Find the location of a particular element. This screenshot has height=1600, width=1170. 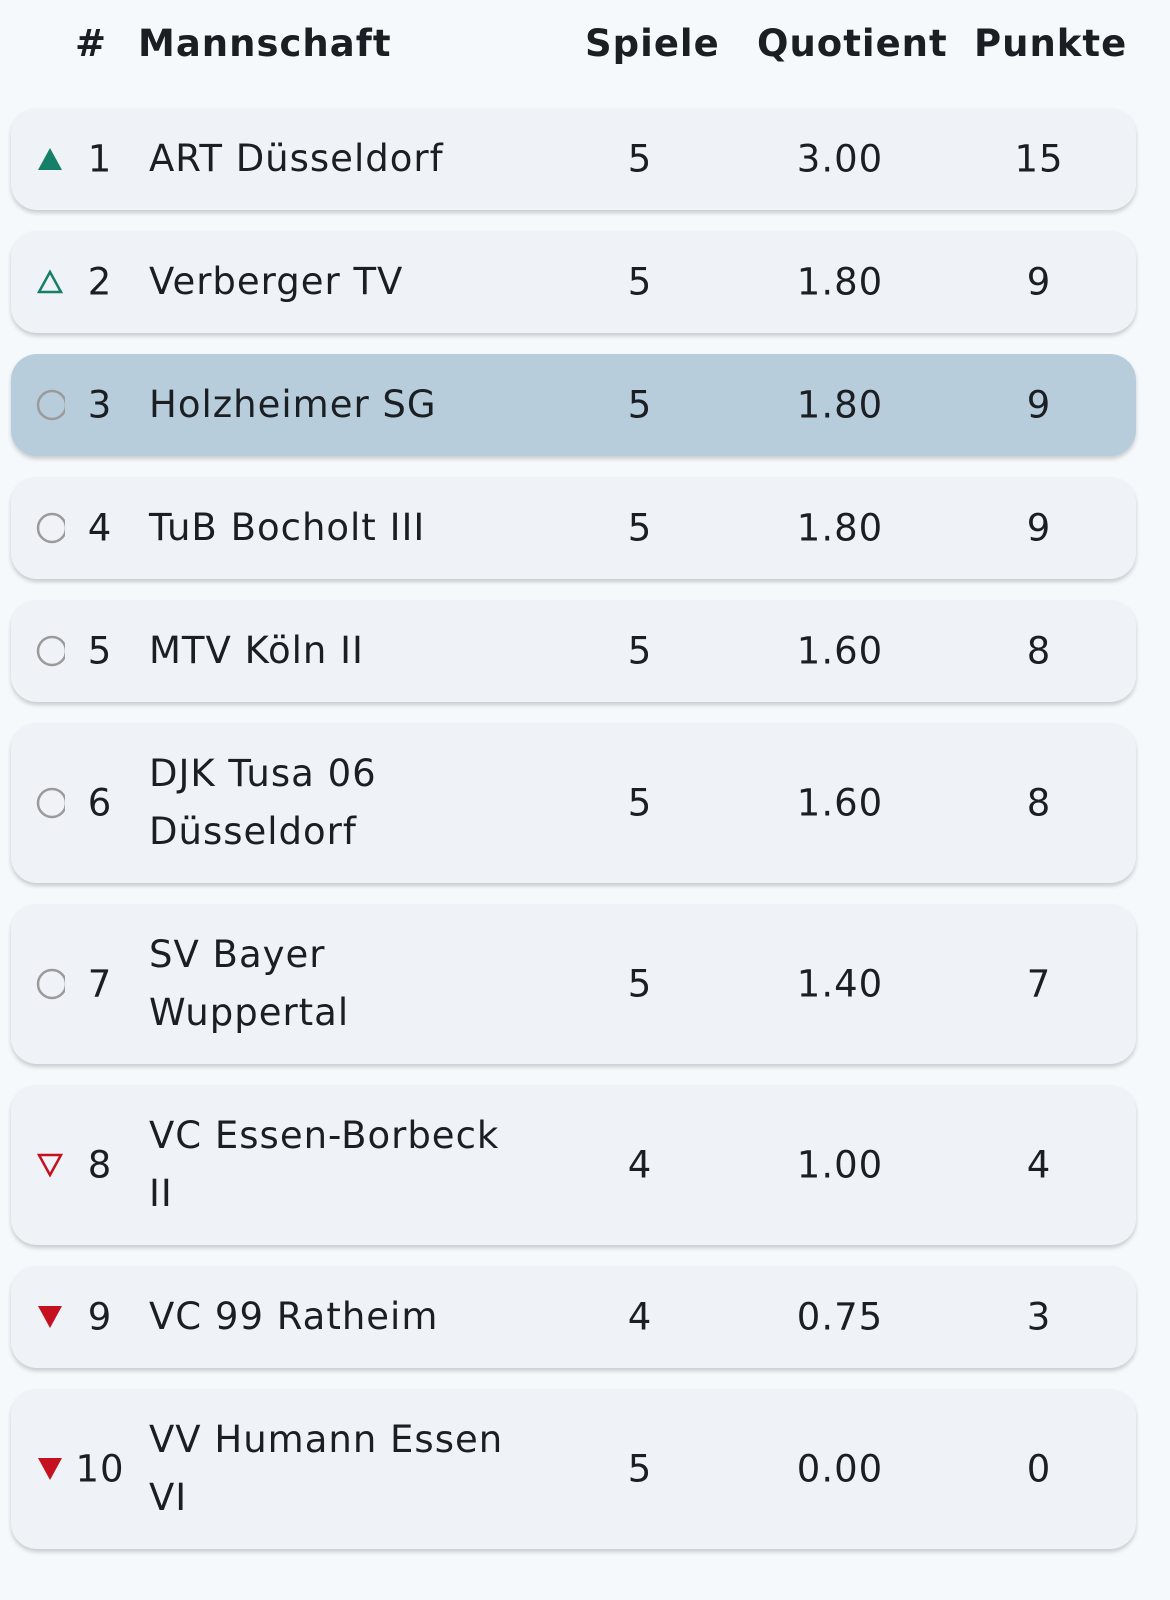

team-name-line: MTV Köln II is located at coordinates (256, 650).